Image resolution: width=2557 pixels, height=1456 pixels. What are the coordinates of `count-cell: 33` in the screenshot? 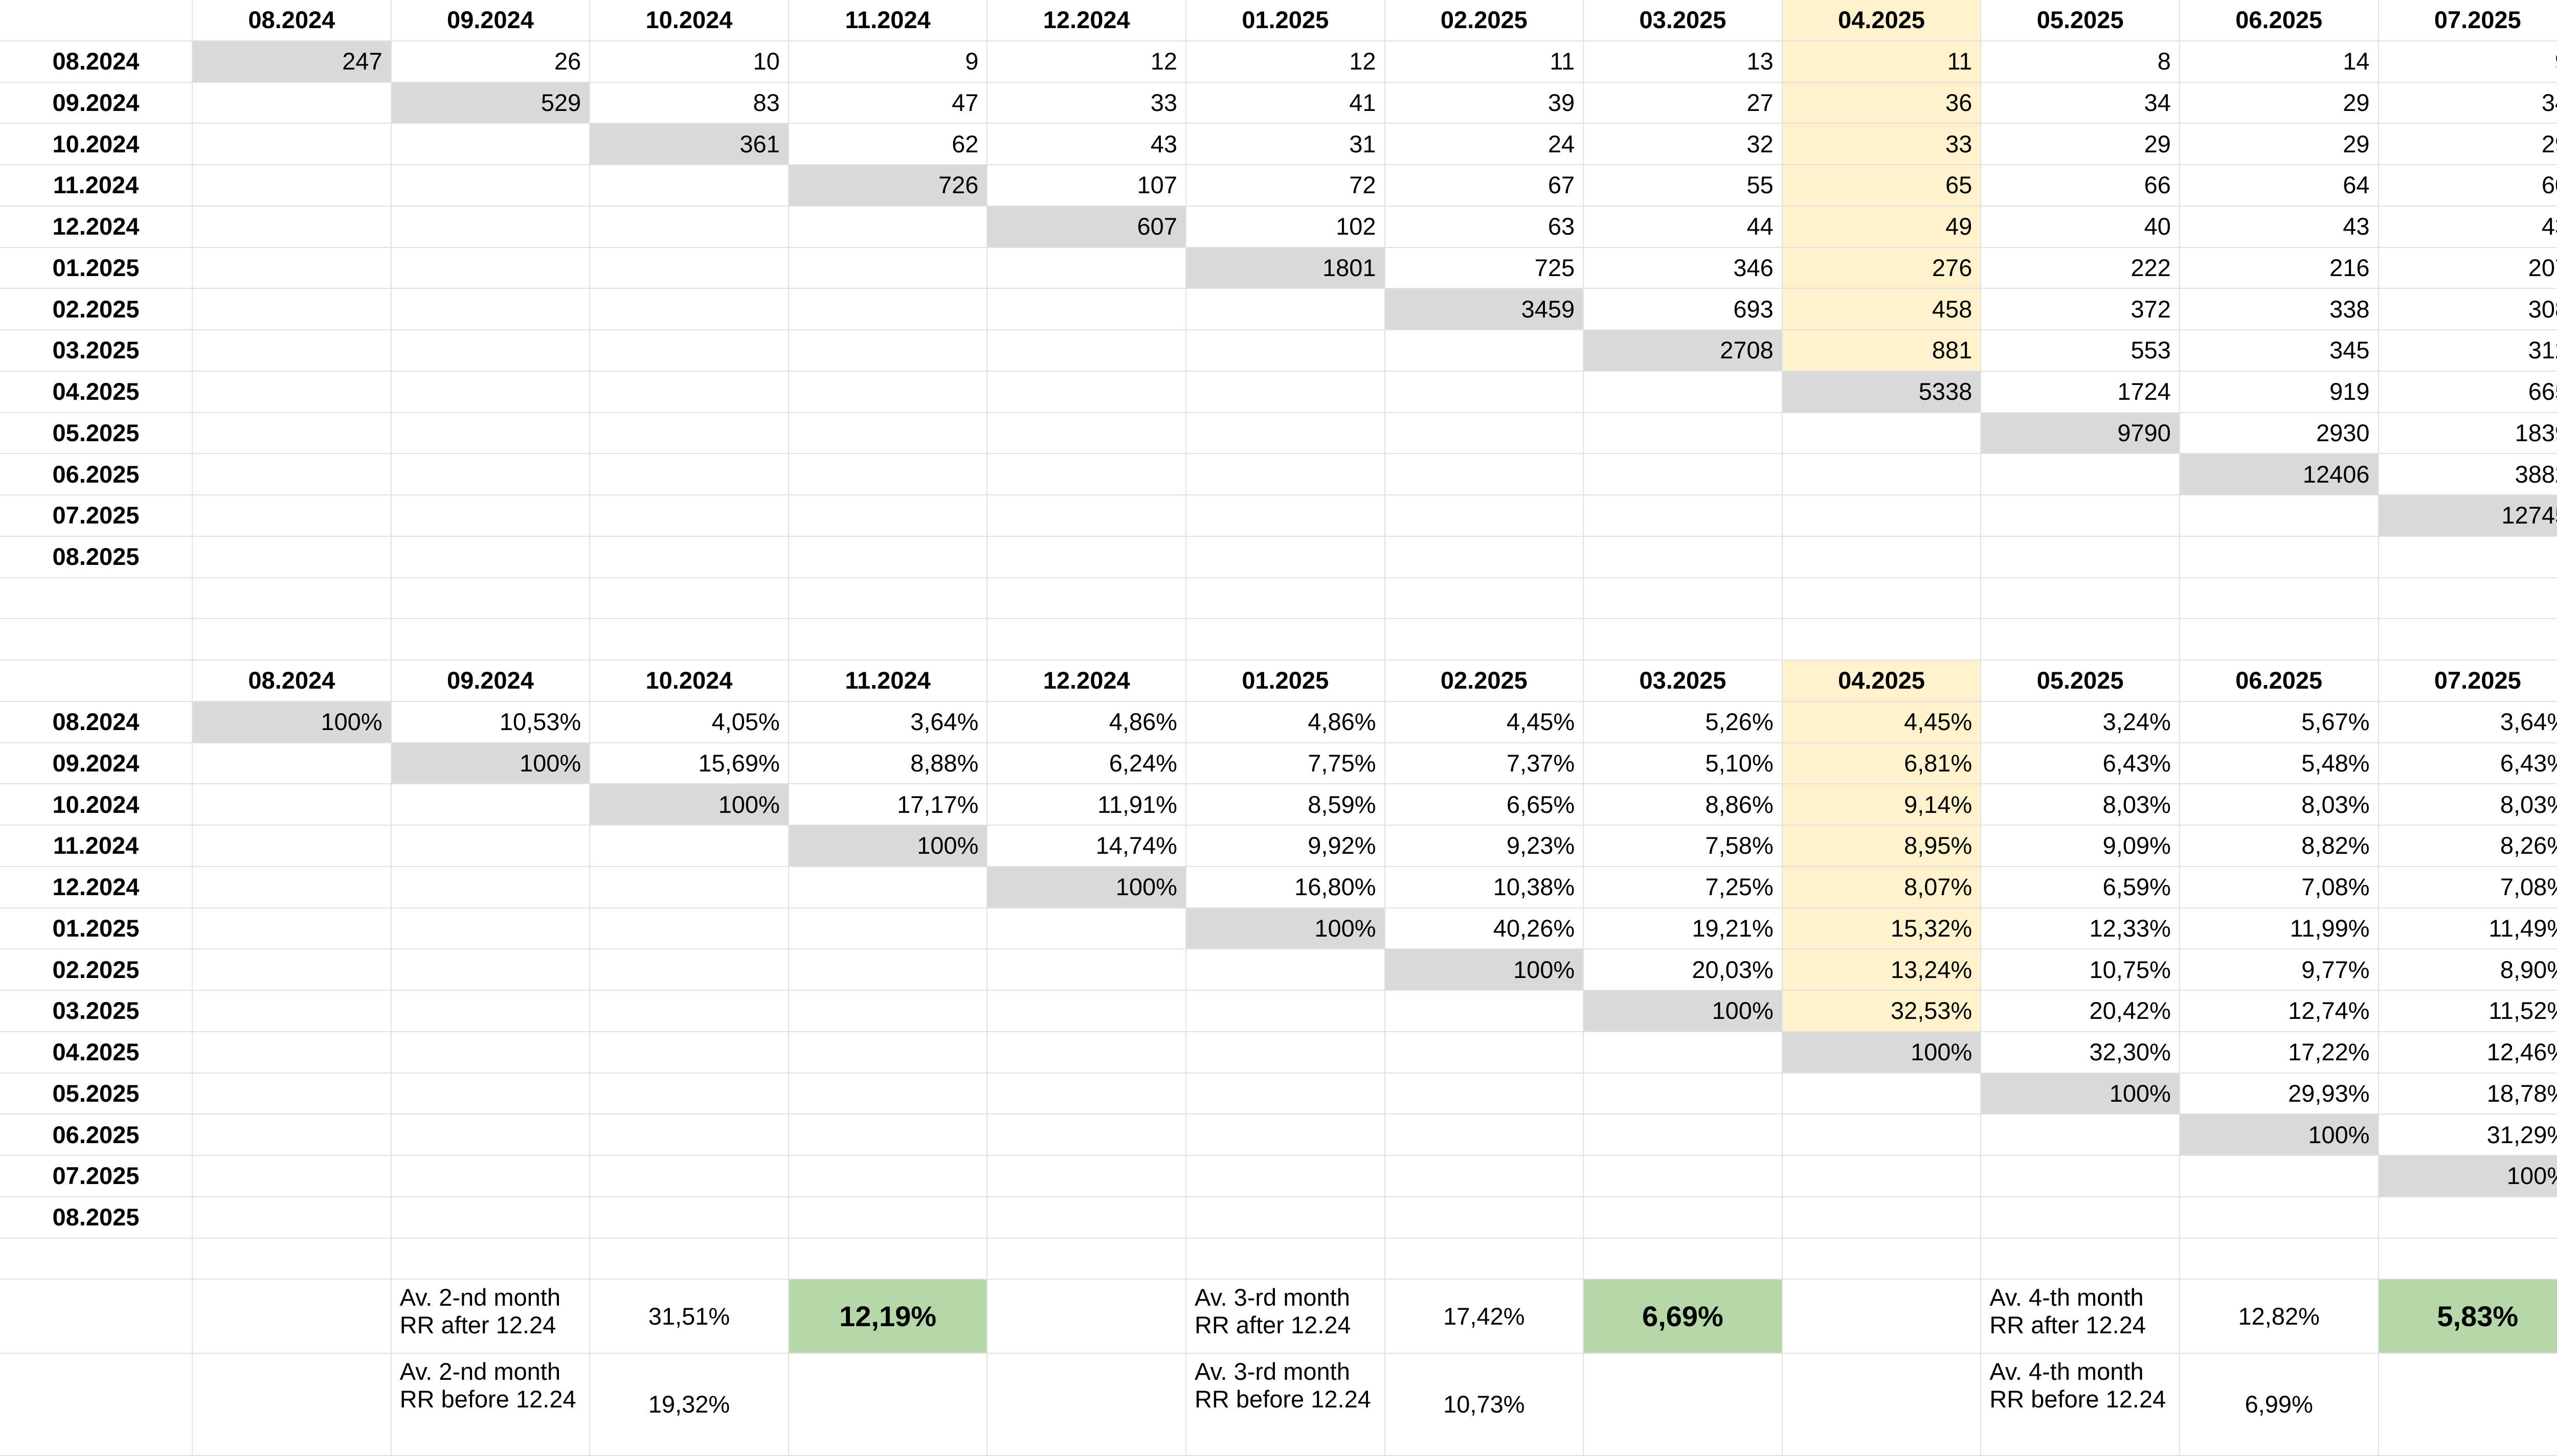 It's located at (1087, 103).